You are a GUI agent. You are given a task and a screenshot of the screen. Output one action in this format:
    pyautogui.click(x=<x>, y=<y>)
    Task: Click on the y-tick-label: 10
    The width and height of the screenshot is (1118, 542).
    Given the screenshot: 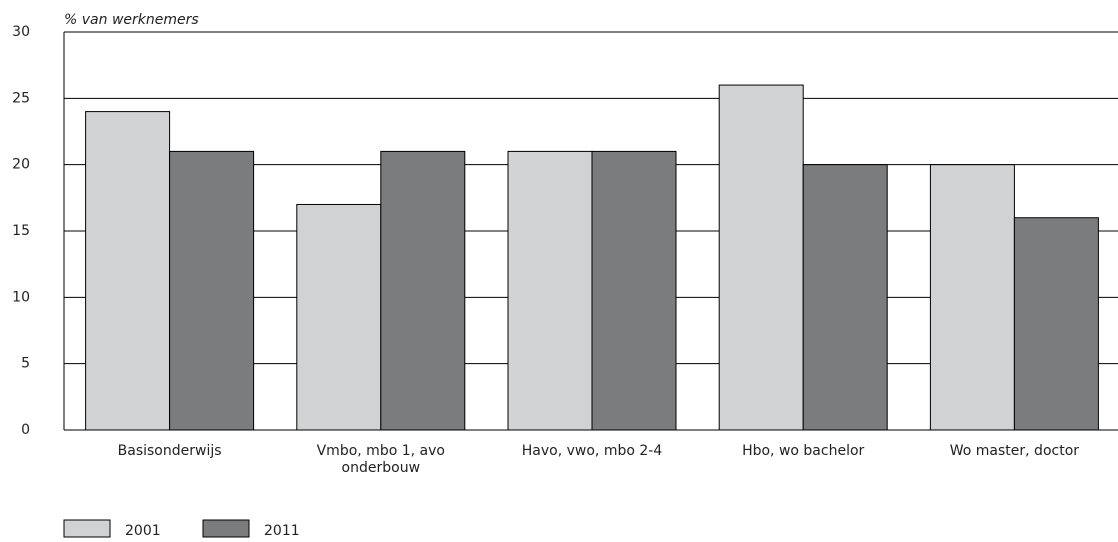 What is the action you would take?
    pyautogui.click(x=21, y=297)
    